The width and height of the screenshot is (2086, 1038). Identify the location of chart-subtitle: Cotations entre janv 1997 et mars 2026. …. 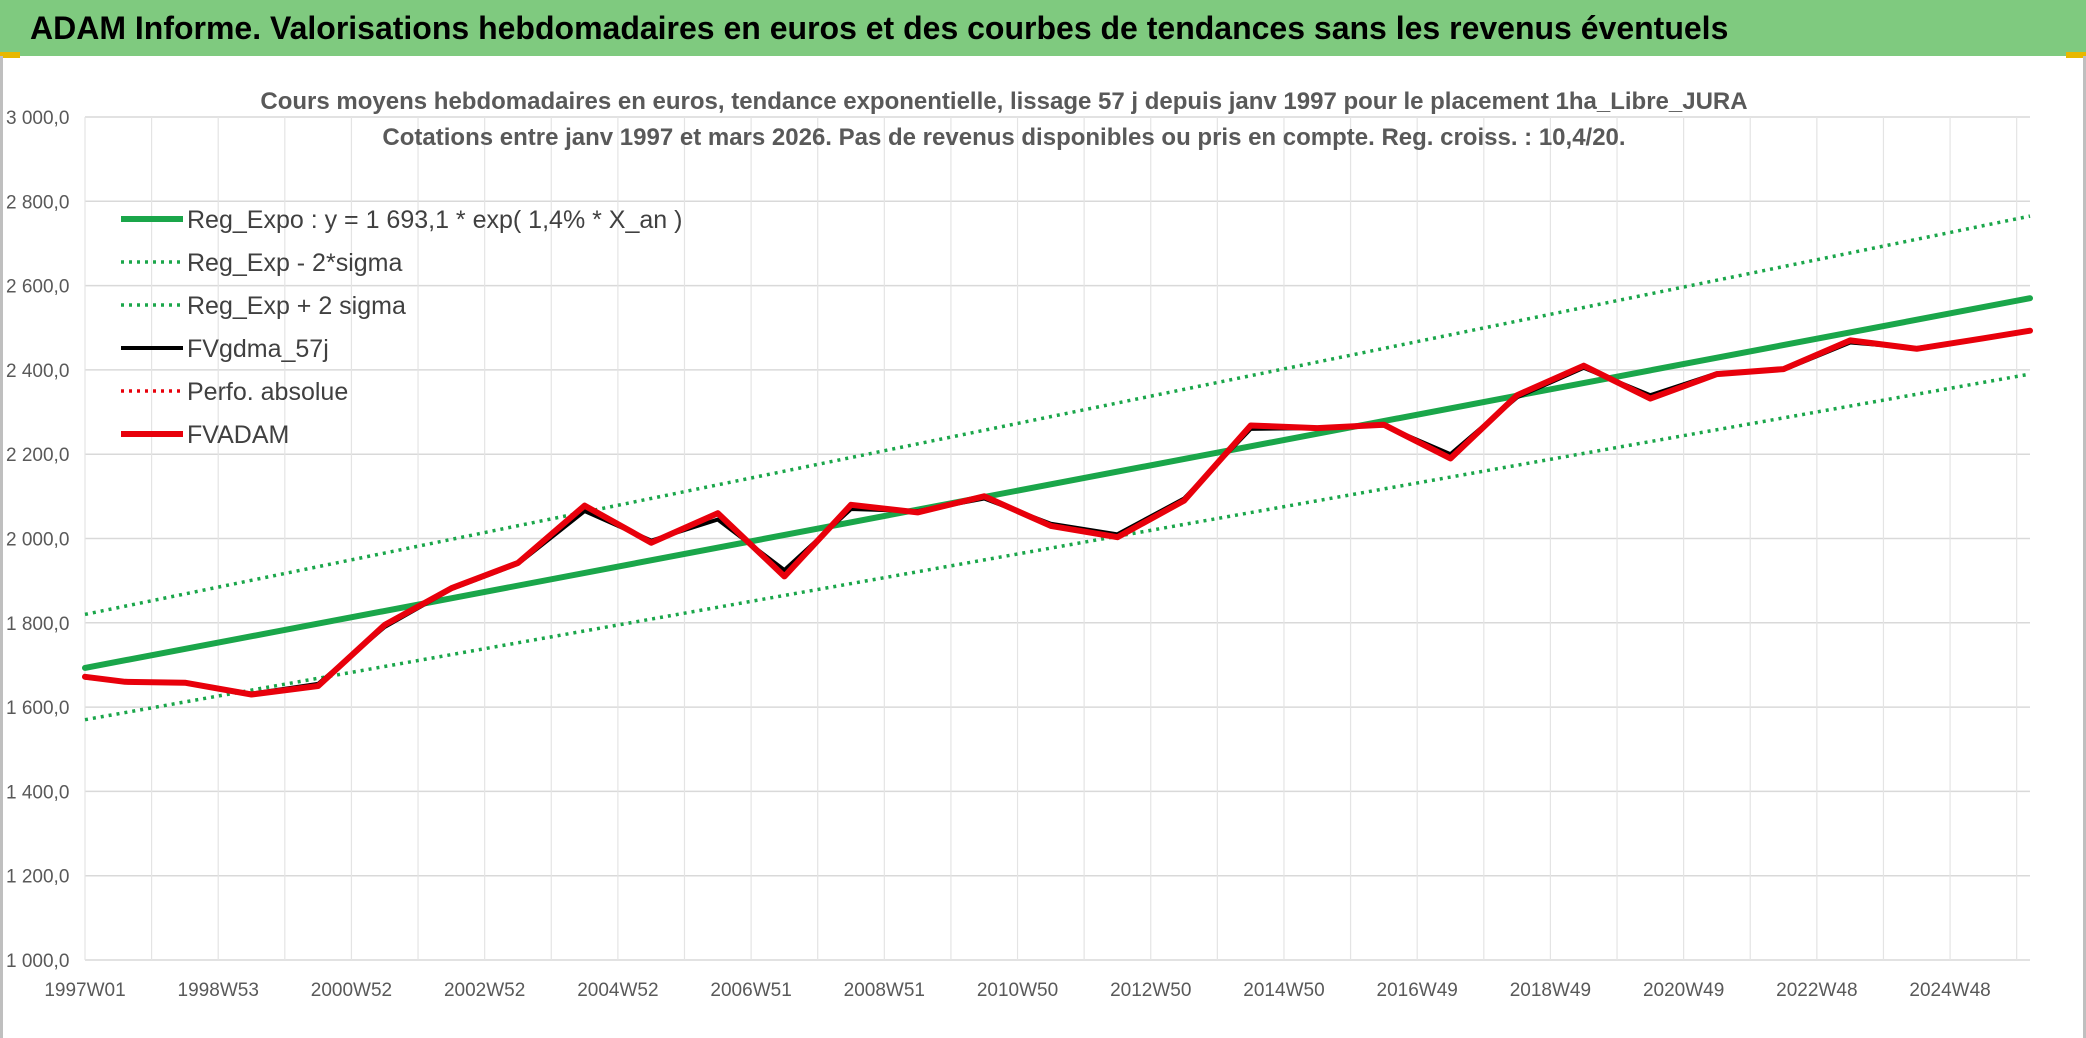
(1003, 137).